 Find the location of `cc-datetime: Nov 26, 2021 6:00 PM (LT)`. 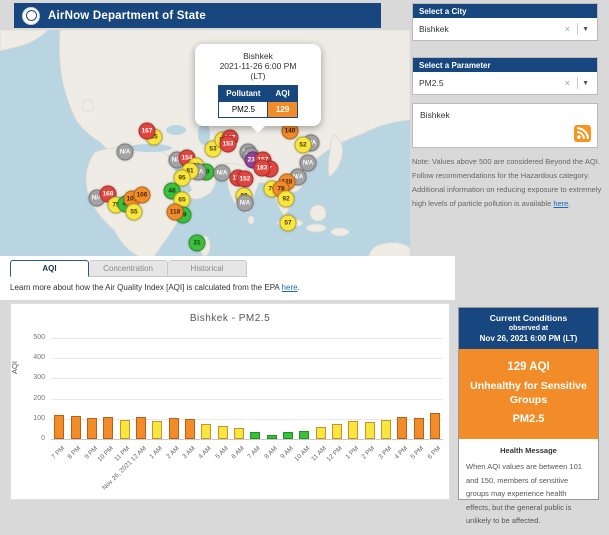

cc-datetime: Nov 26, 2021 6:00 PM (LT) is located at coordinates (528, 338).